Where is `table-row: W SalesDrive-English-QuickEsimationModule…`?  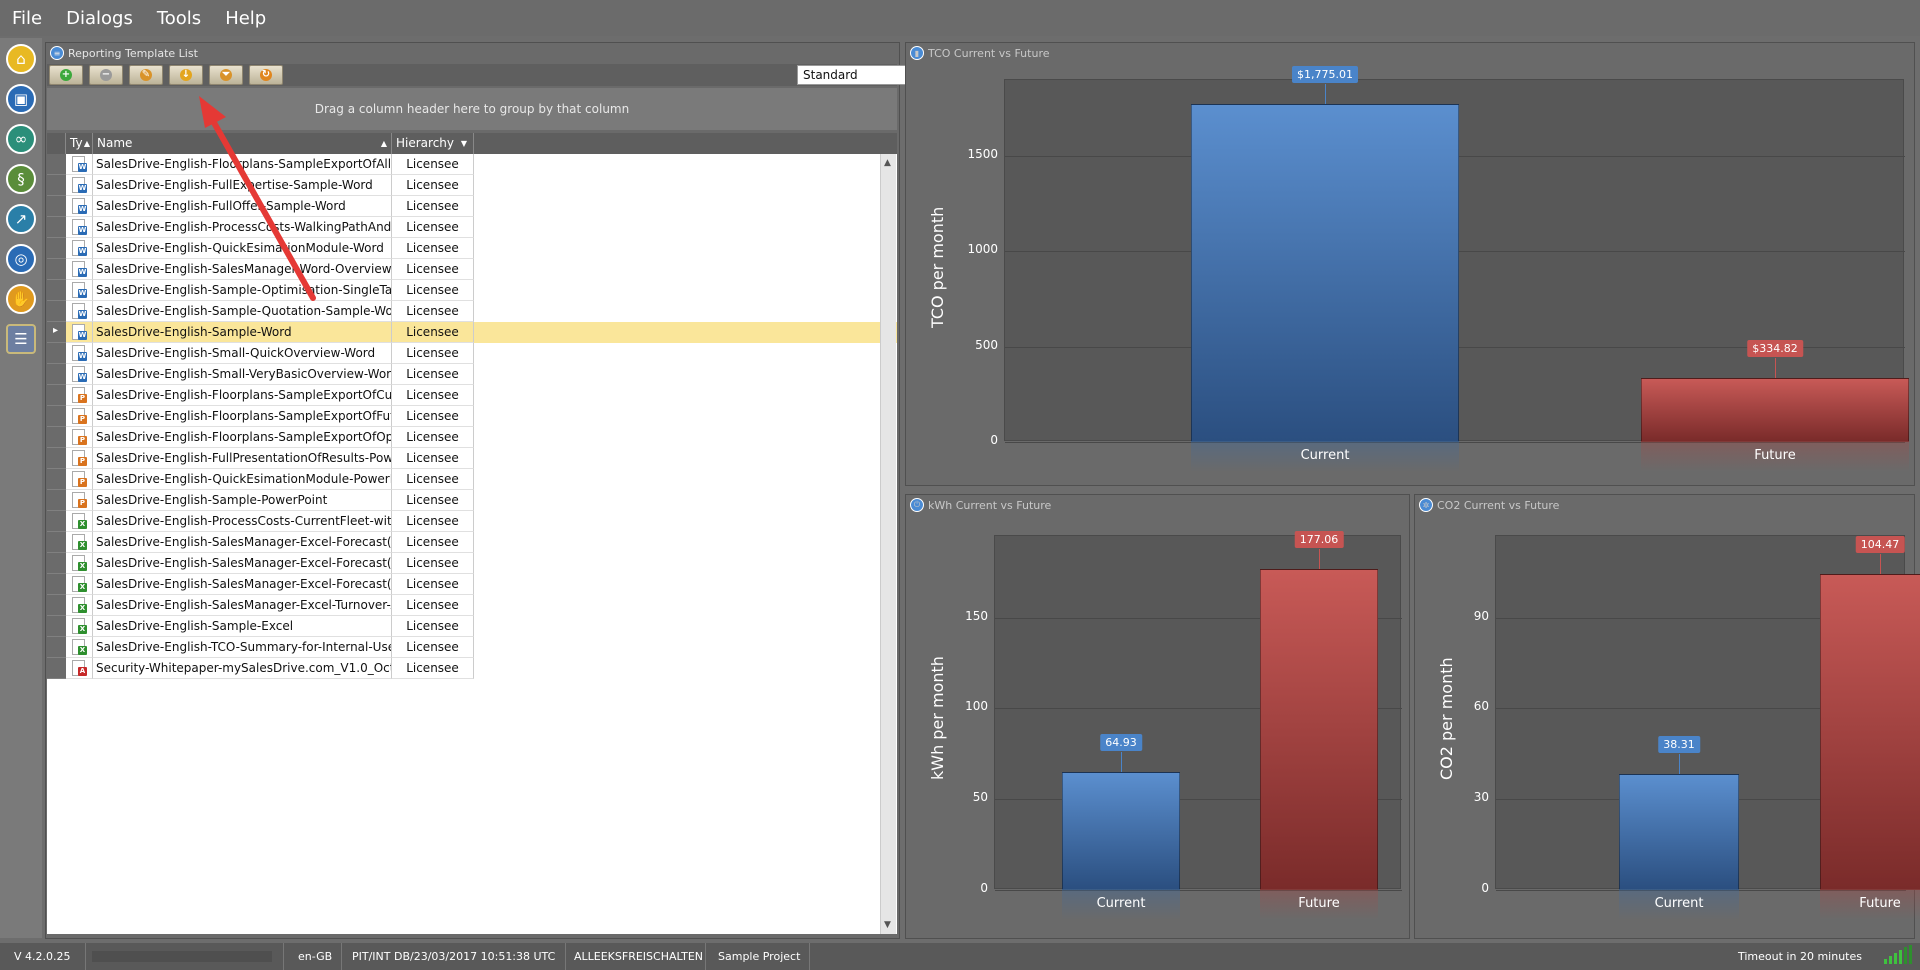 table-row: W SalesDrive-English-QuickEsimationModule… is located at coordinates (472, 248).